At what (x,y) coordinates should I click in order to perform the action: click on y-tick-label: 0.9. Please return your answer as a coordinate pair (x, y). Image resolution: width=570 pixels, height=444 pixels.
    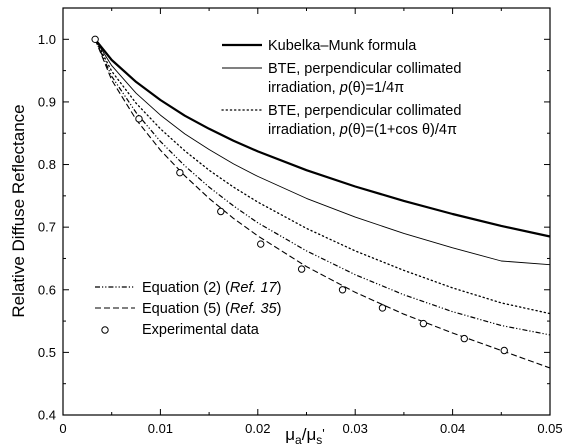
    Looking at the image, I should click on (47, 101).